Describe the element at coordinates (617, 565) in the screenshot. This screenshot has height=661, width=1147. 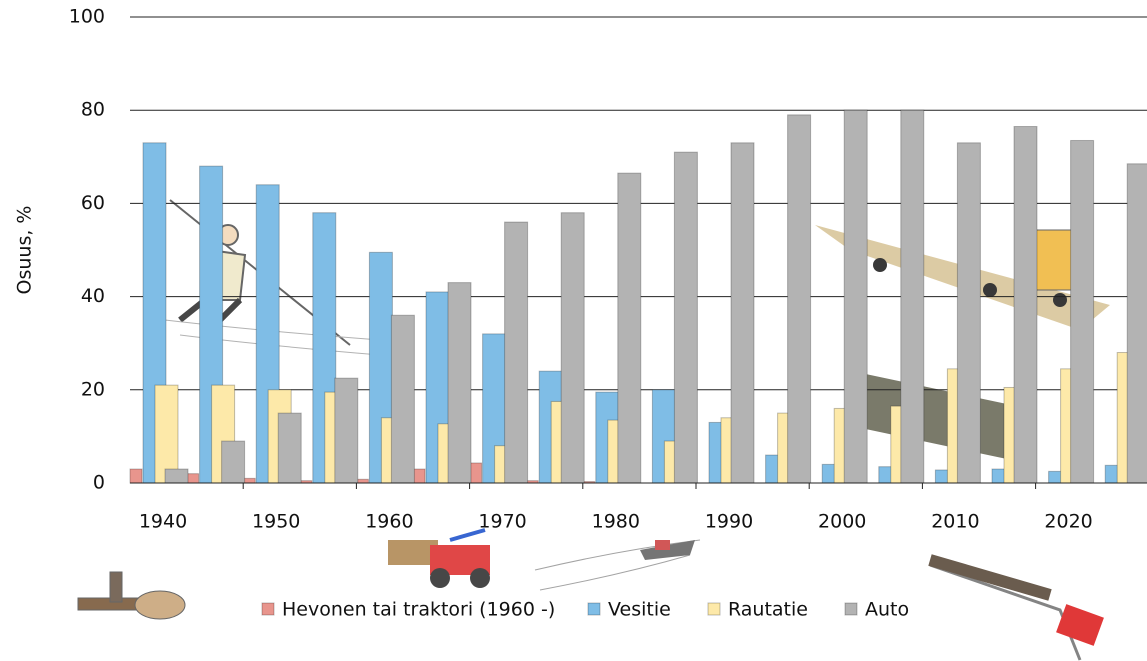
I see `tugboat` at that location.